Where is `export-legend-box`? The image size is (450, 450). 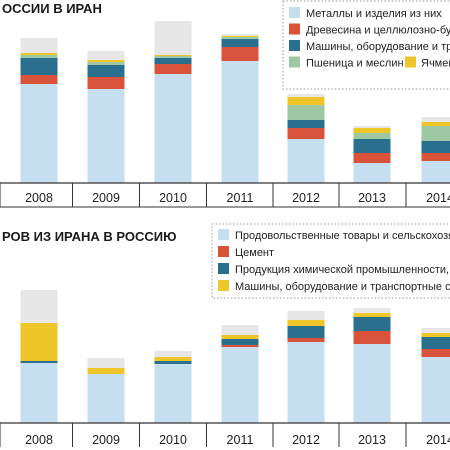
export-legend-box is located at coordinates (366, 45).